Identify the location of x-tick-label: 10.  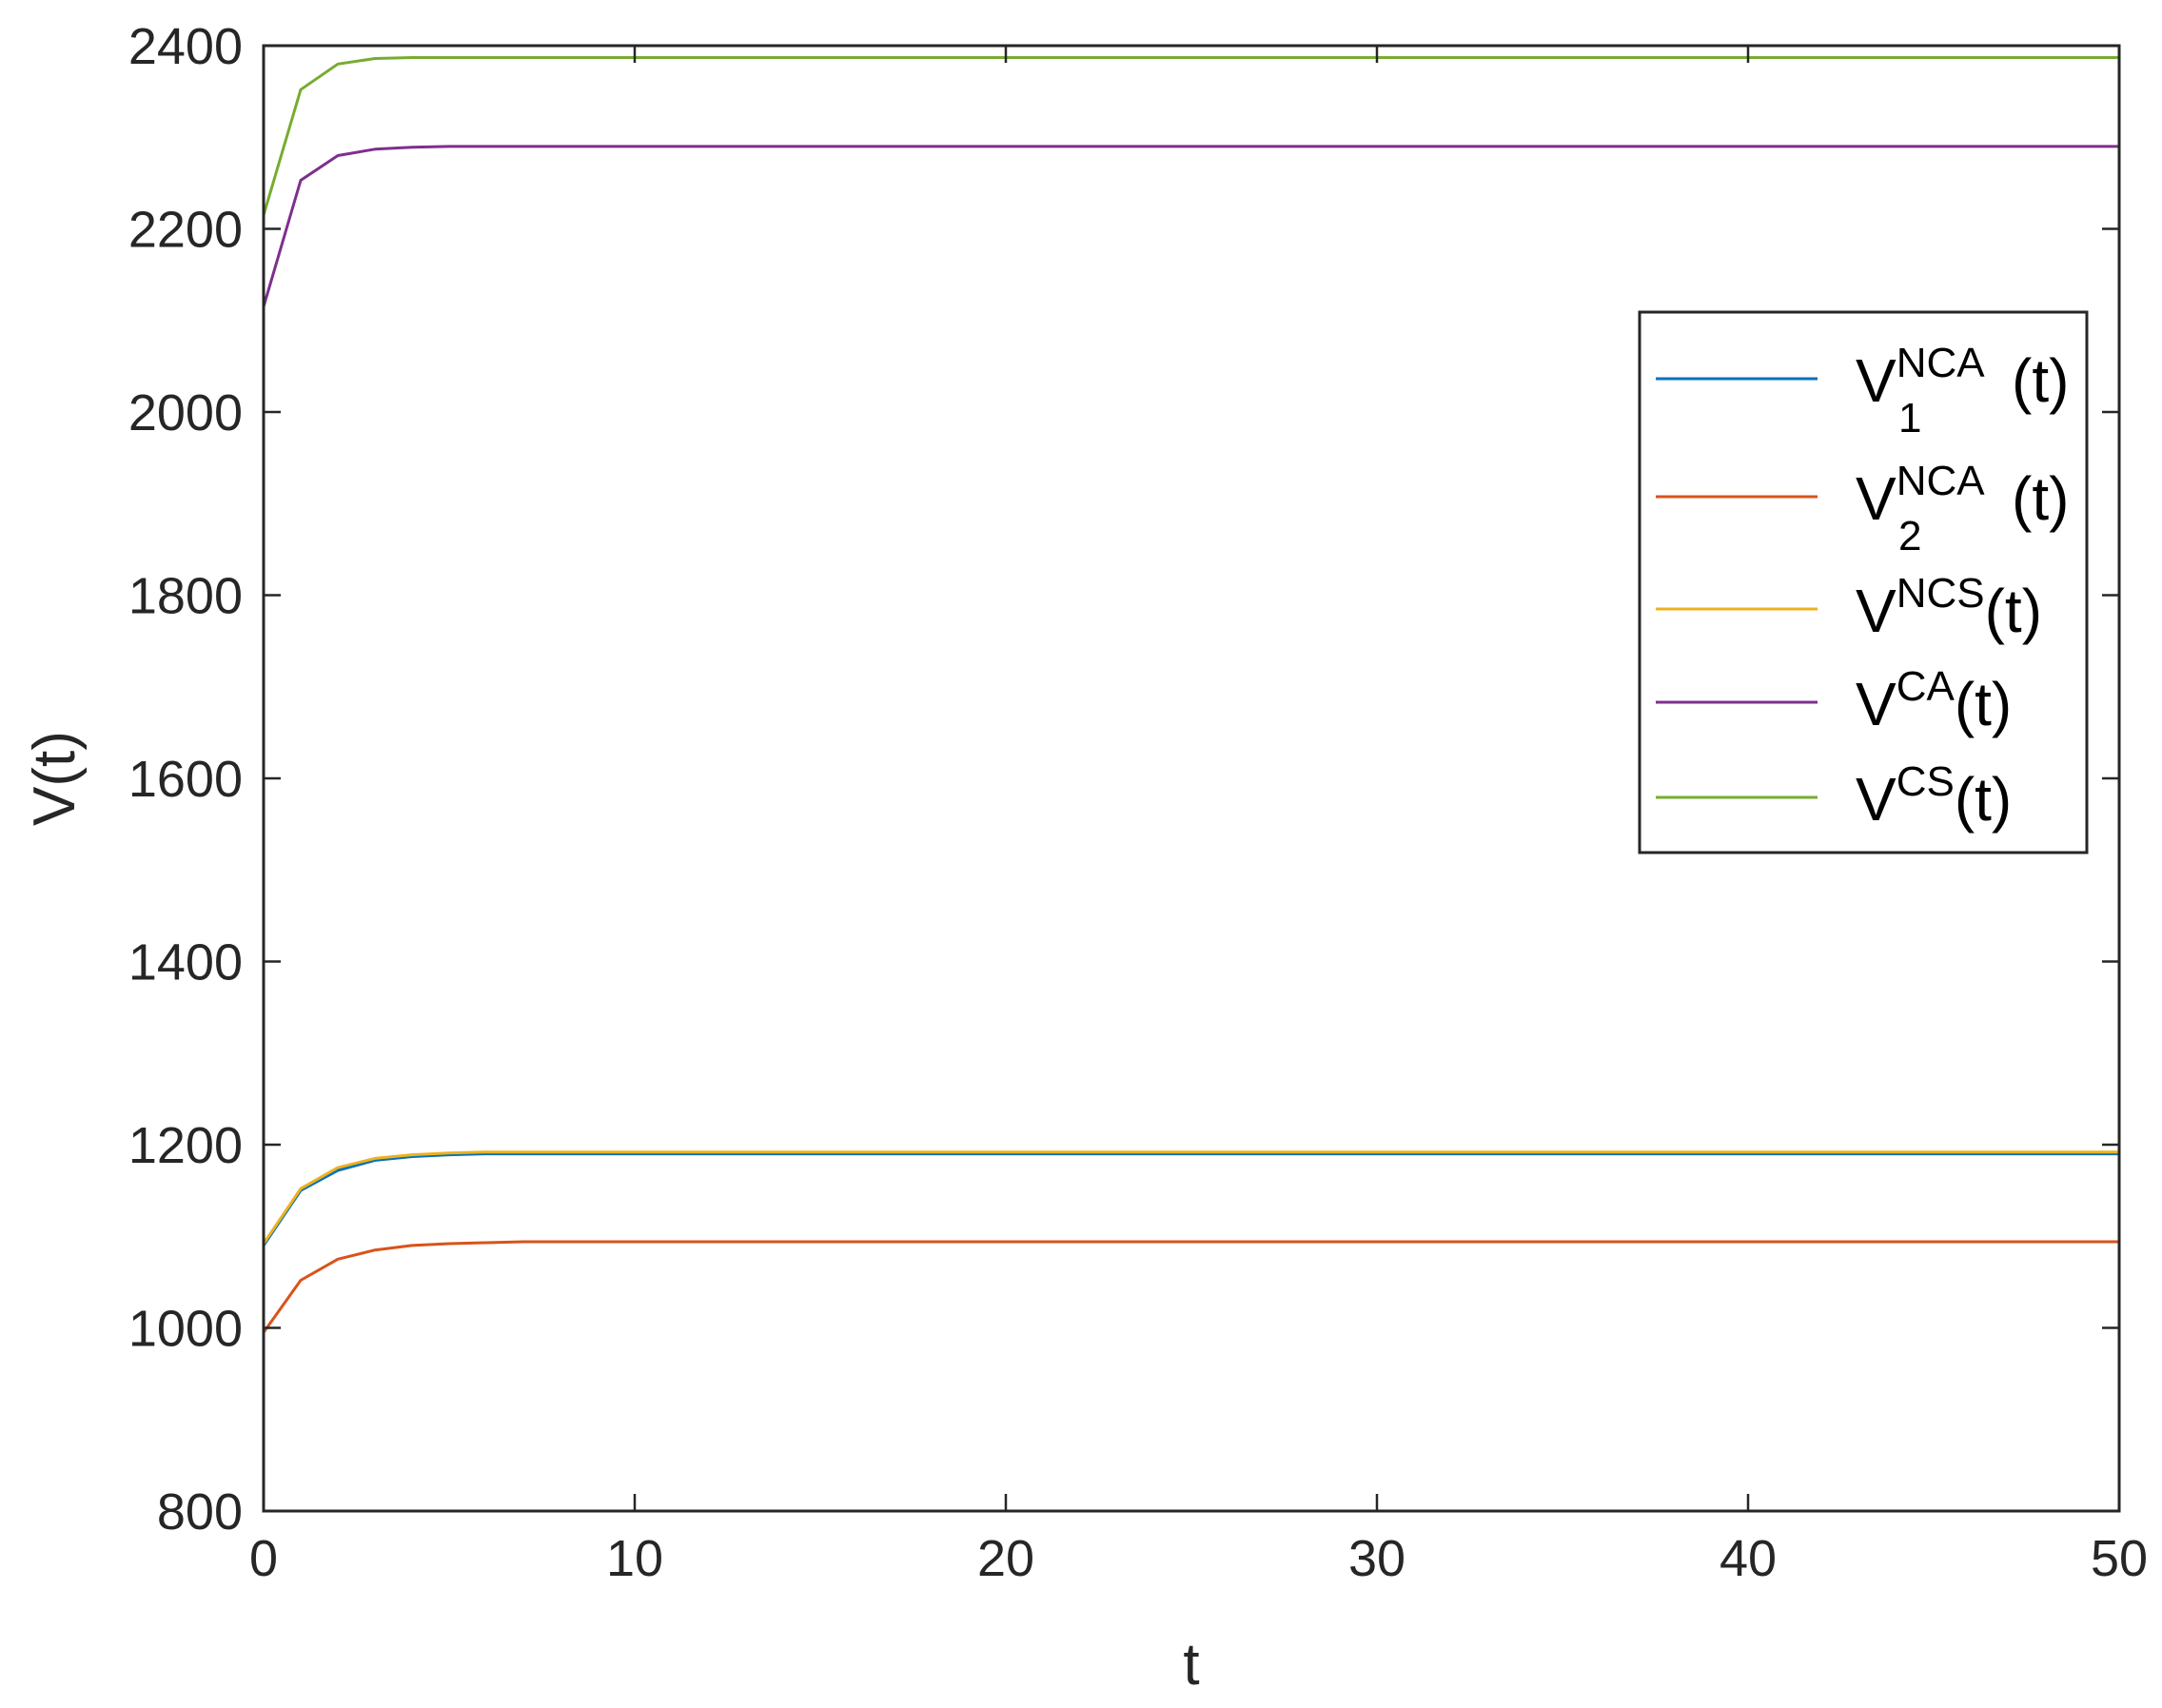
(634, 1558).